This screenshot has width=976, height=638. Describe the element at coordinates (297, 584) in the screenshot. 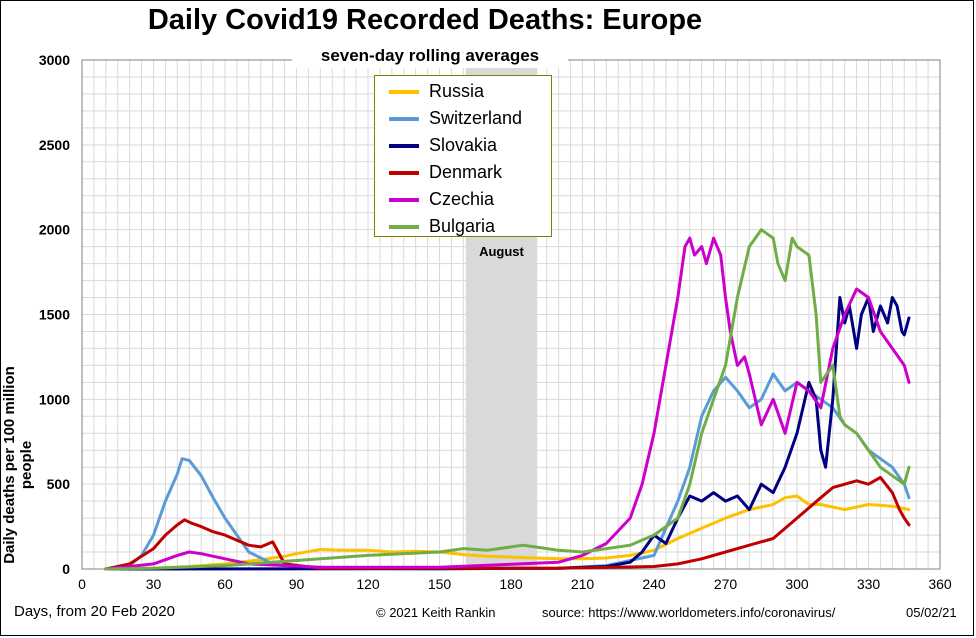

I see `x-tick-label: 90` at that location.